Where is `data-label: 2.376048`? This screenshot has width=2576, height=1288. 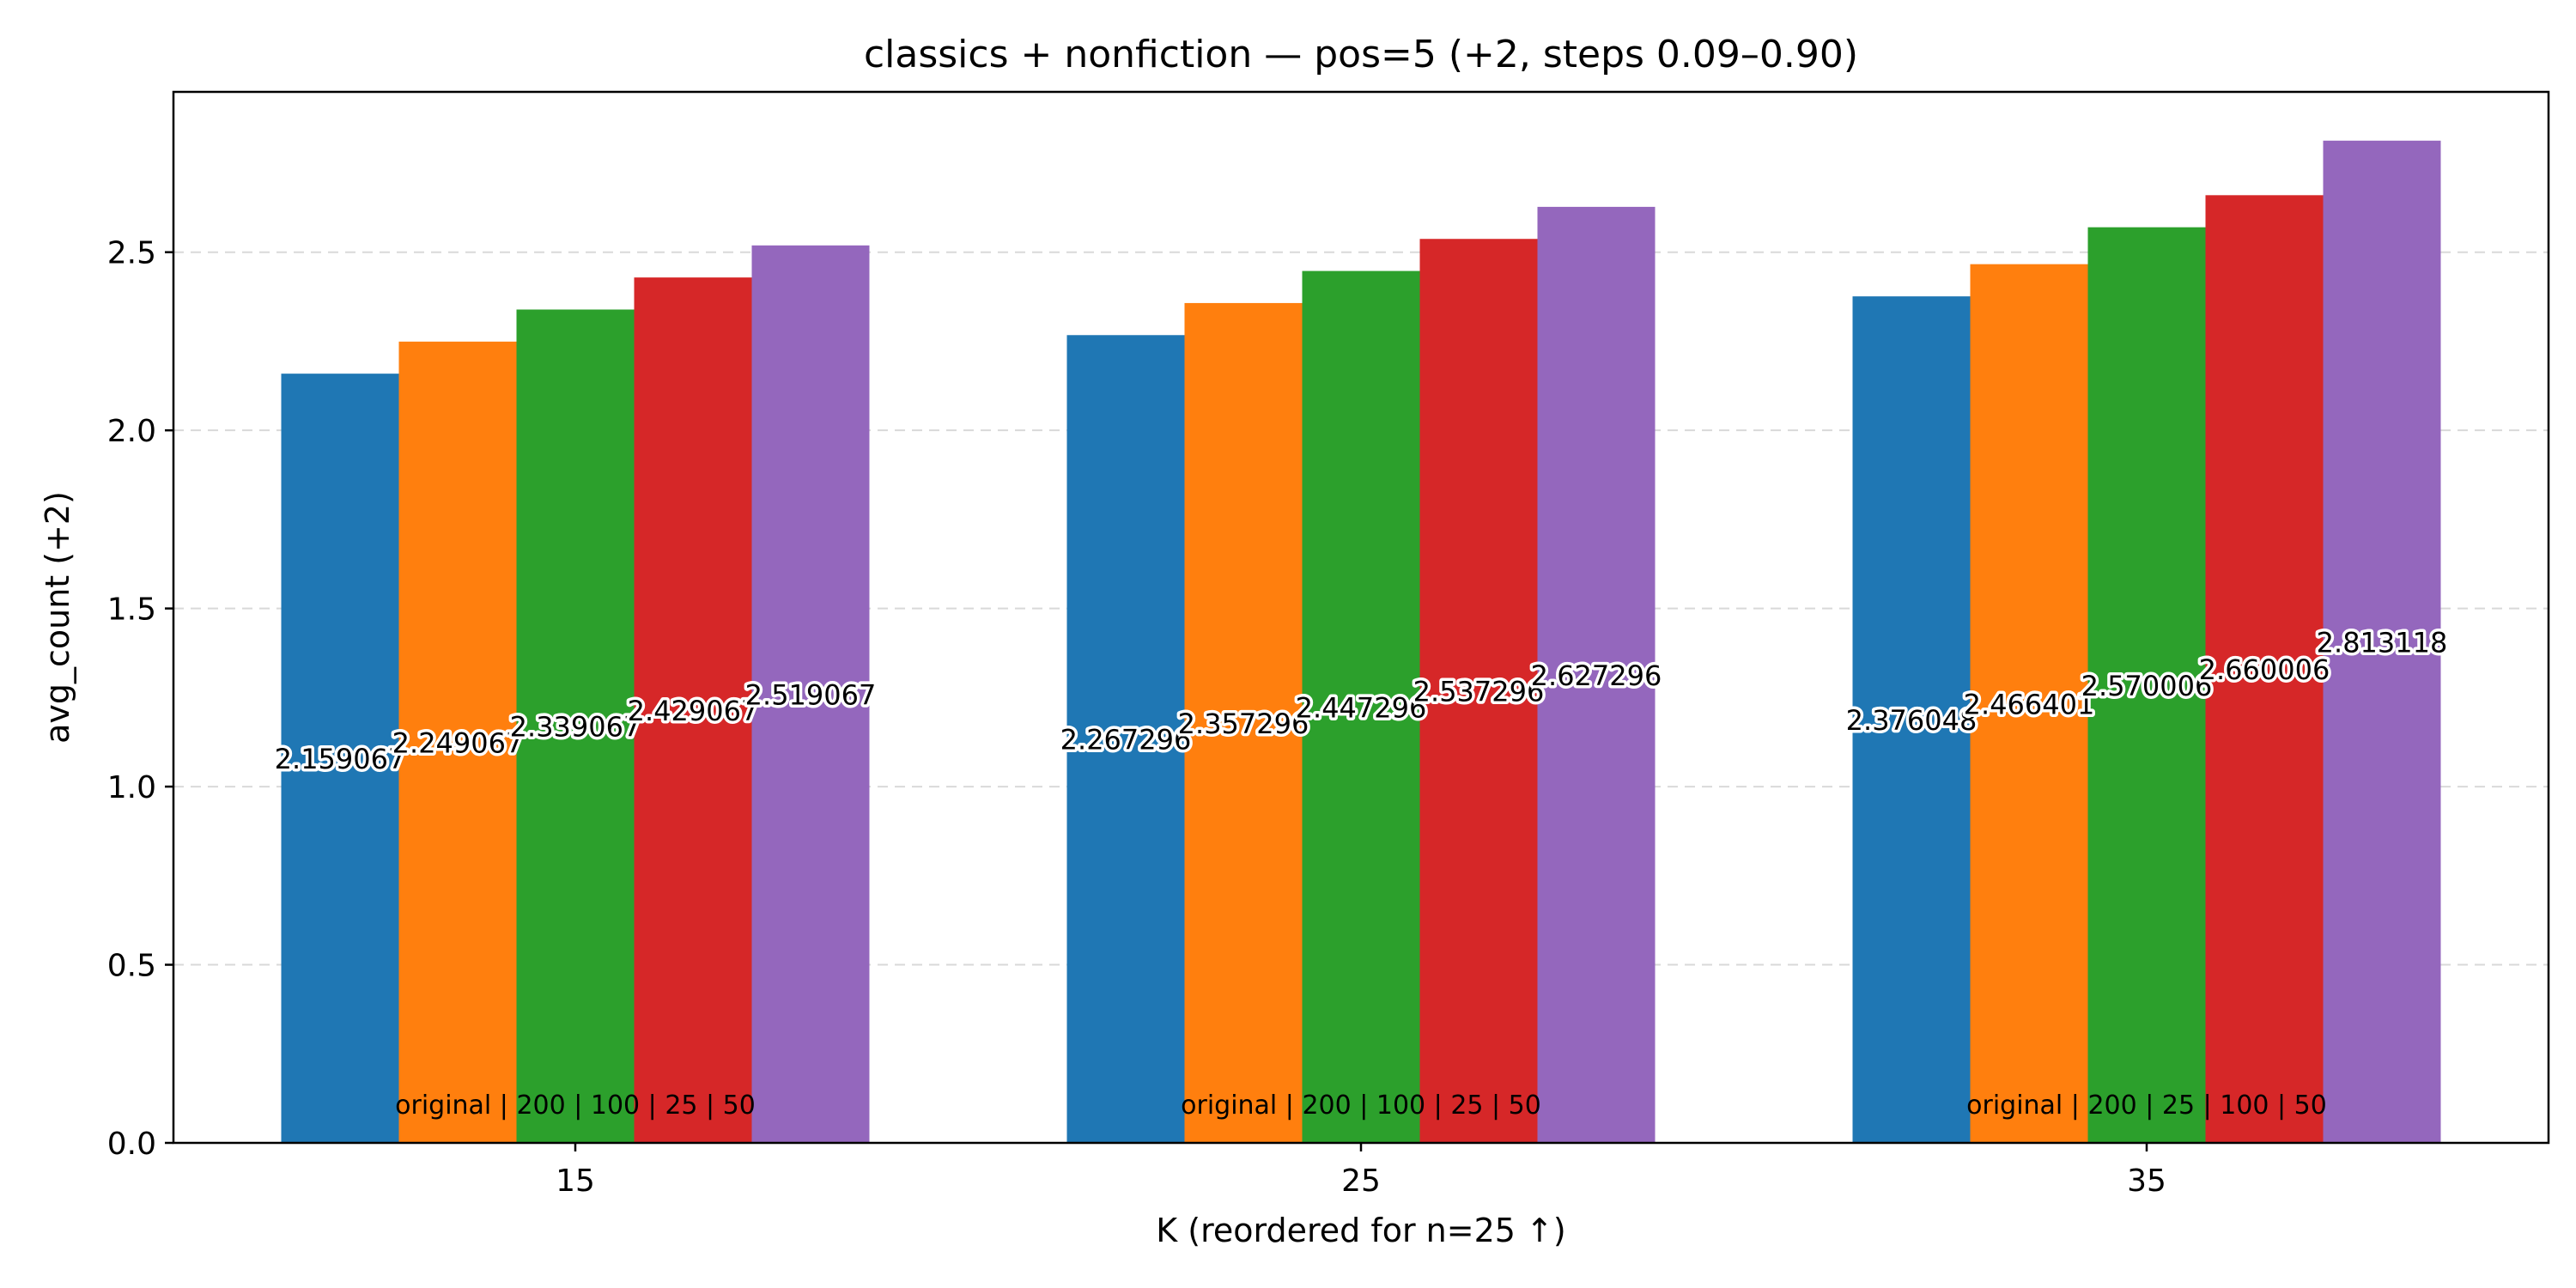
data-label: 2.376048 is located at coordinates (1912, 720).